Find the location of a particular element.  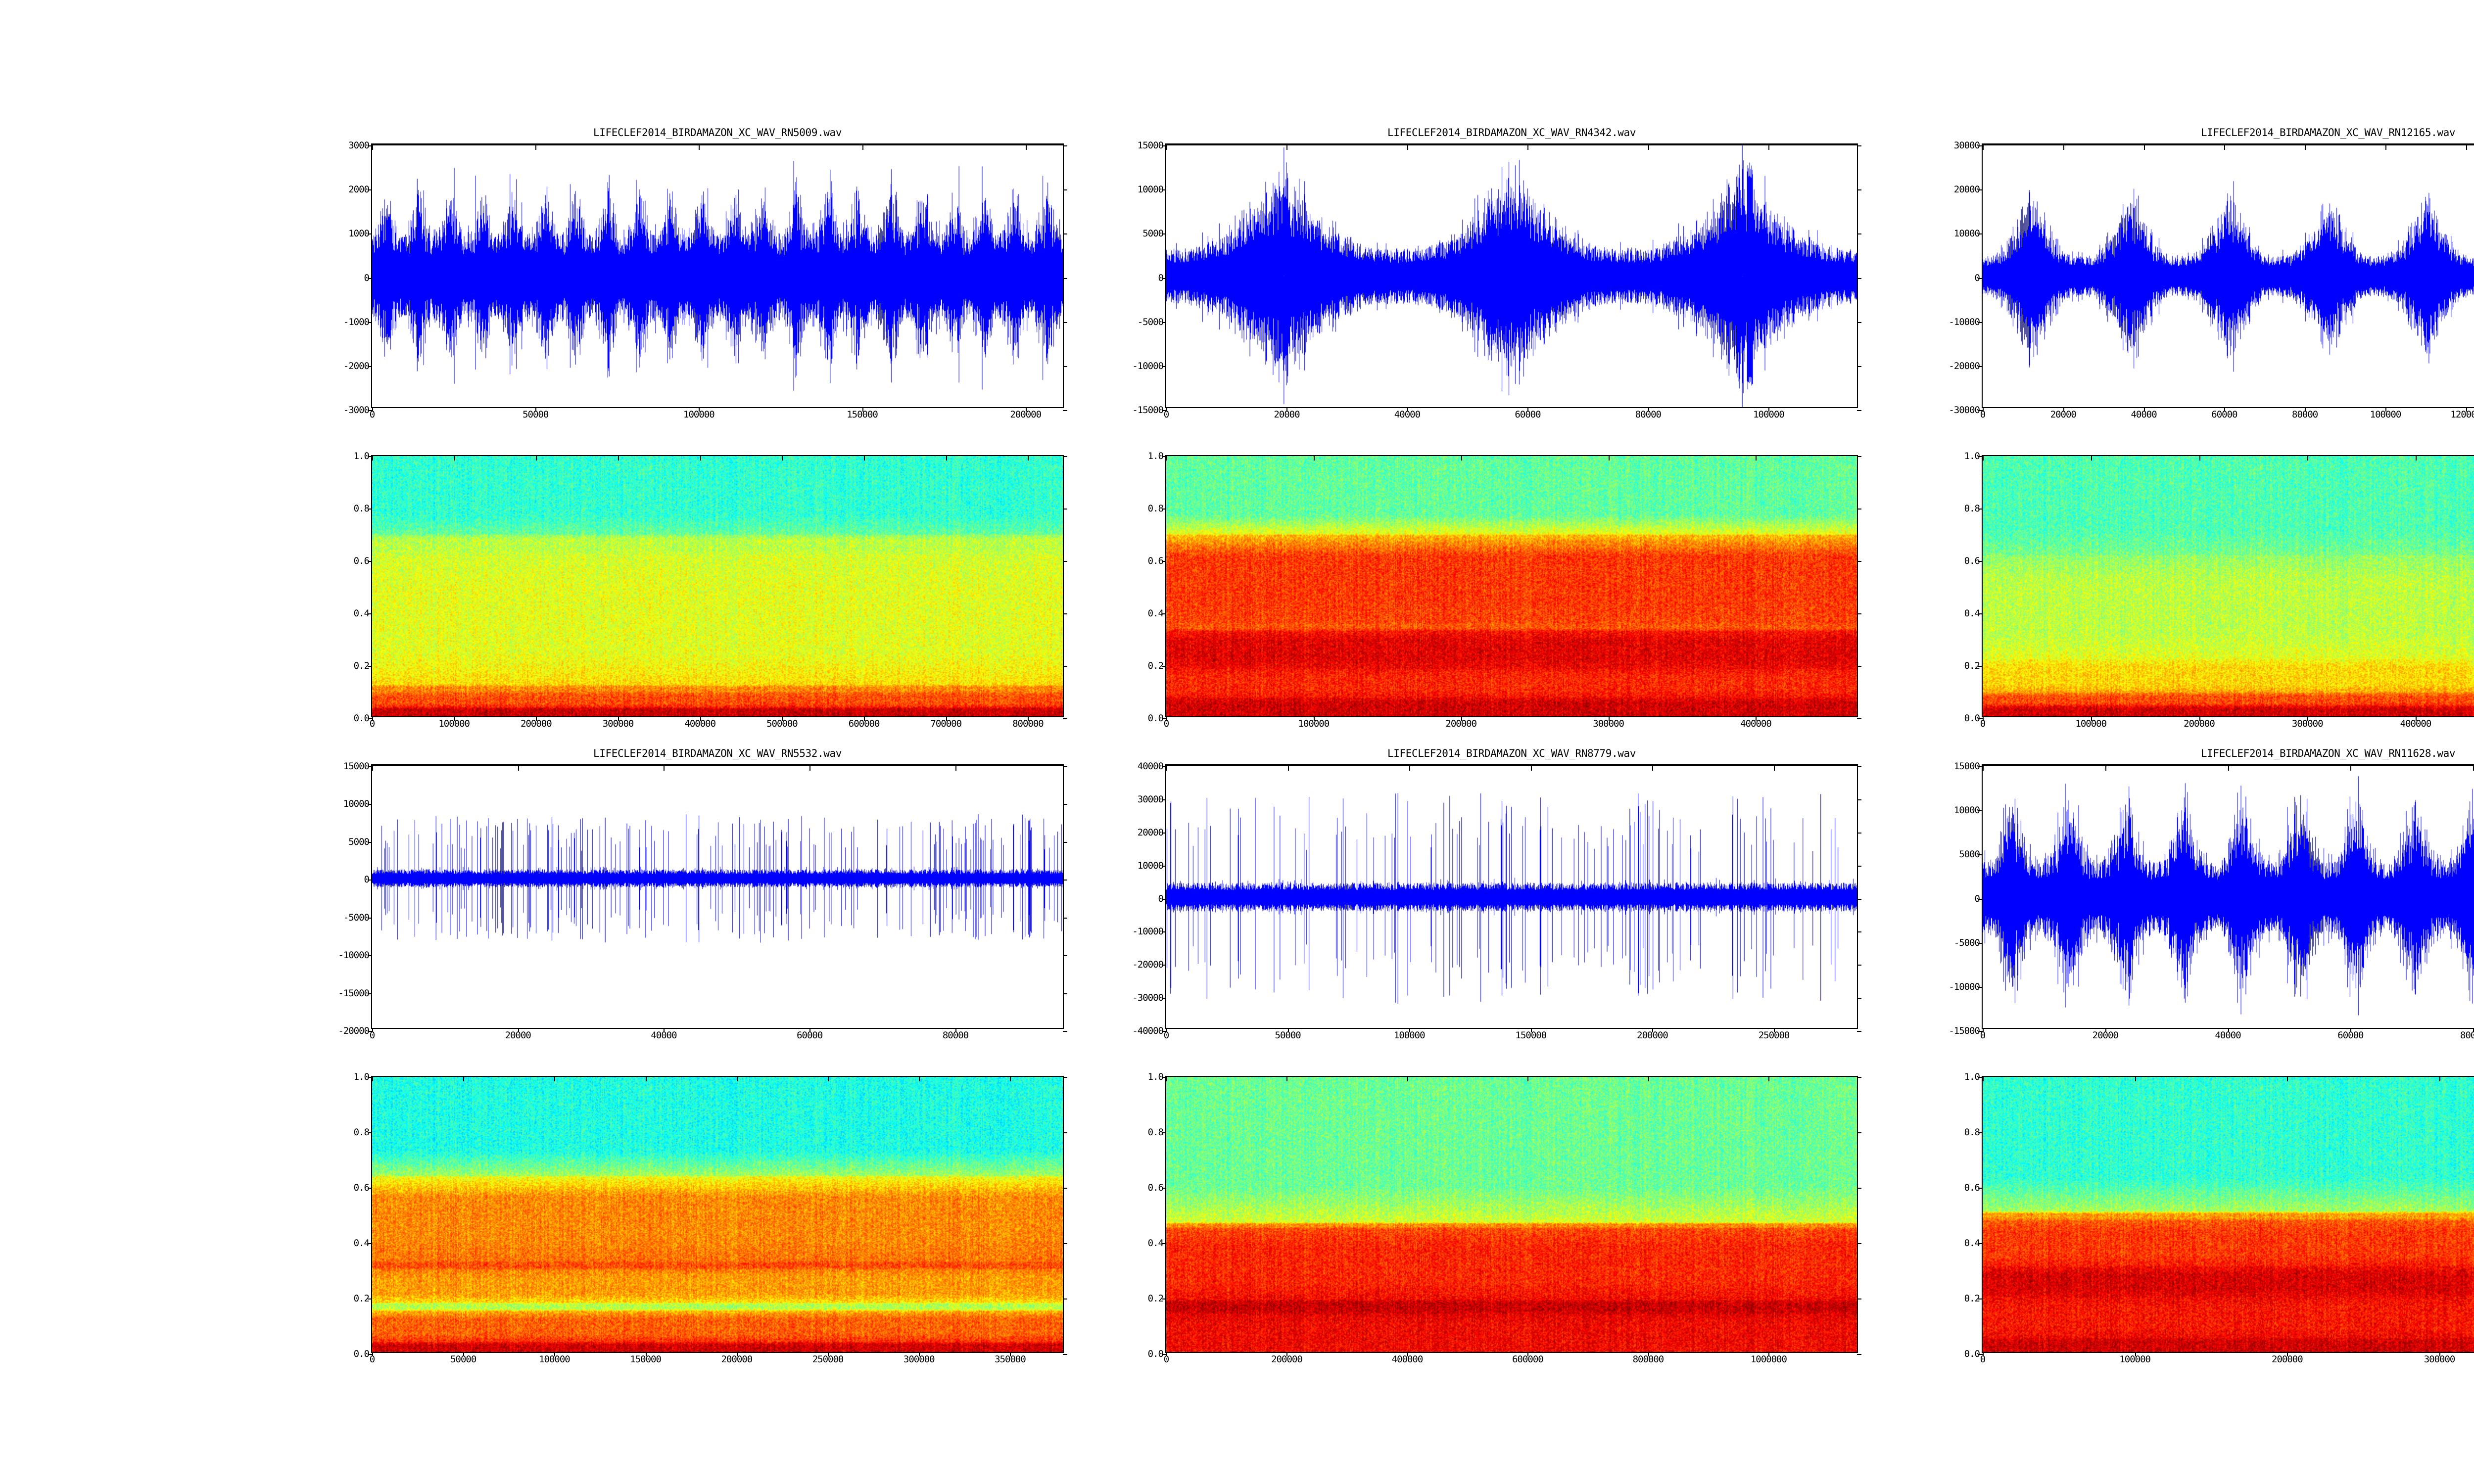

y-axis-label: 0.4 is located at coordinates (1972, 1243).